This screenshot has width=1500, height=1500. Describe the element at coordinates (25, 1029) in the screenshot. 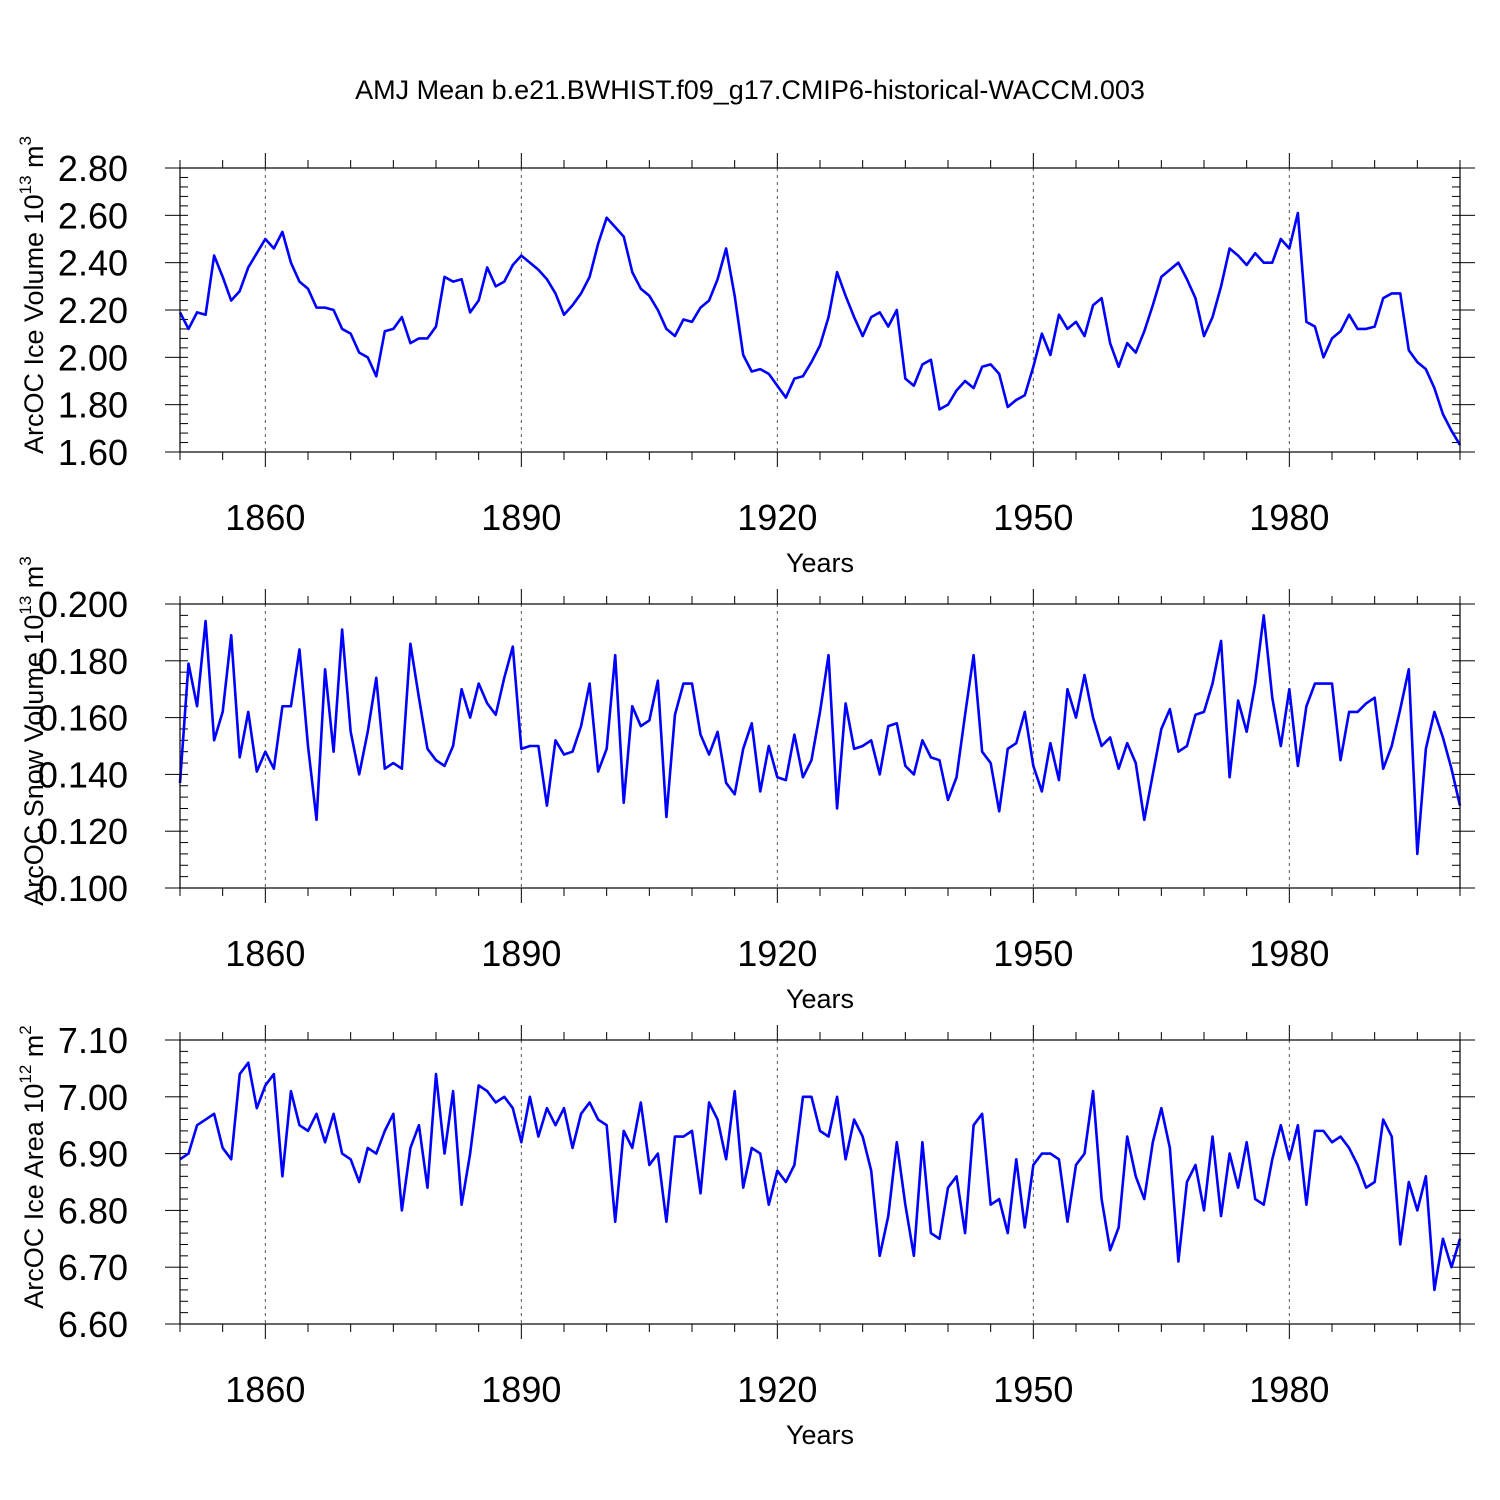

I see `y-axis-label-unit-exponent: 2` at that location.